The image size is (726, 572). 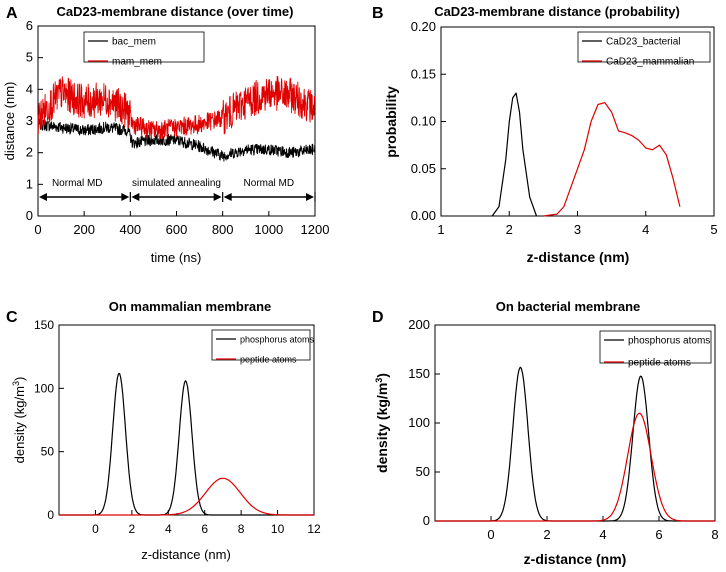 I want to click on x-tick-label: 1200, so click(x=315, y=229).